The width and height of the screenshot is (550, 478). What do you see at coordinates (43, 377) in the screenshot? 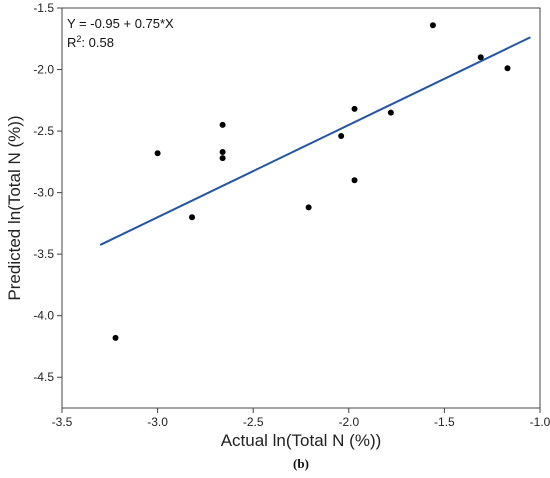
I see `y-tick-label: -4.5` at bounding box center [43, 377].